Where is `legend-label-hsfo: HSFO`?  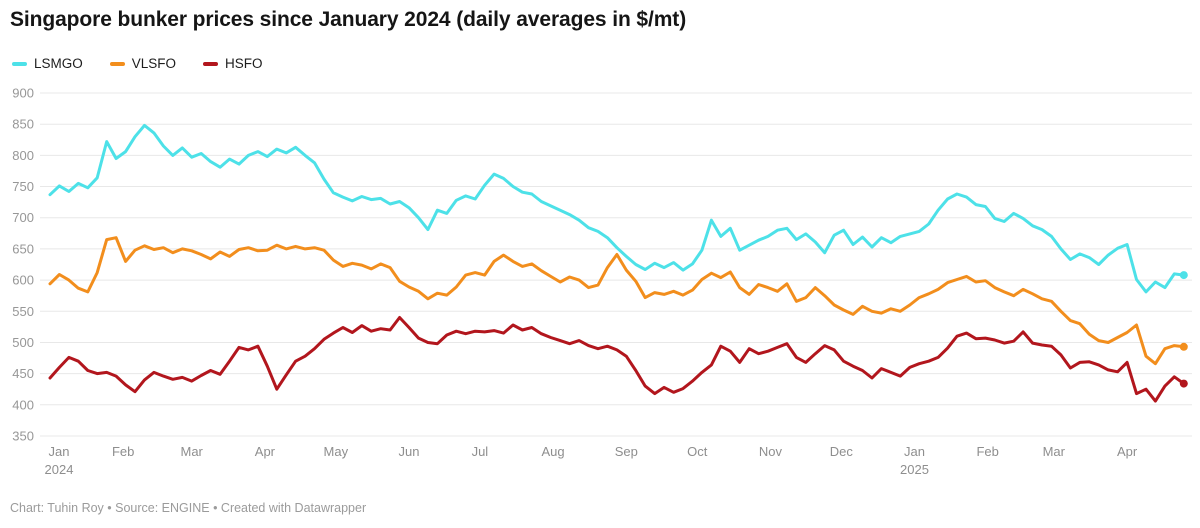 legend-label-hsfo: HSFO is located at coordinates (244, 63).